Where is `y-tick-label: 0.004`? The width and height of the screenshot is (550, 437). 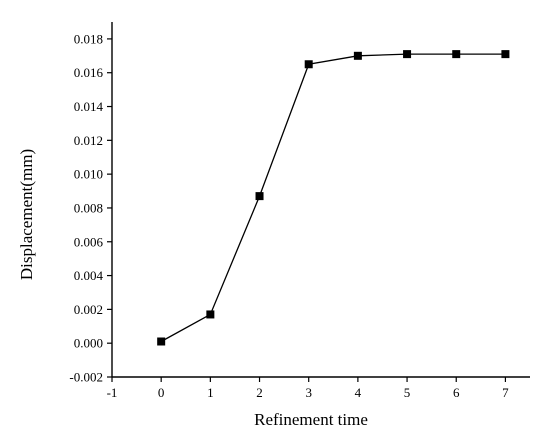 y-tick-label: 0.004 is located at coordinates (89, 275).